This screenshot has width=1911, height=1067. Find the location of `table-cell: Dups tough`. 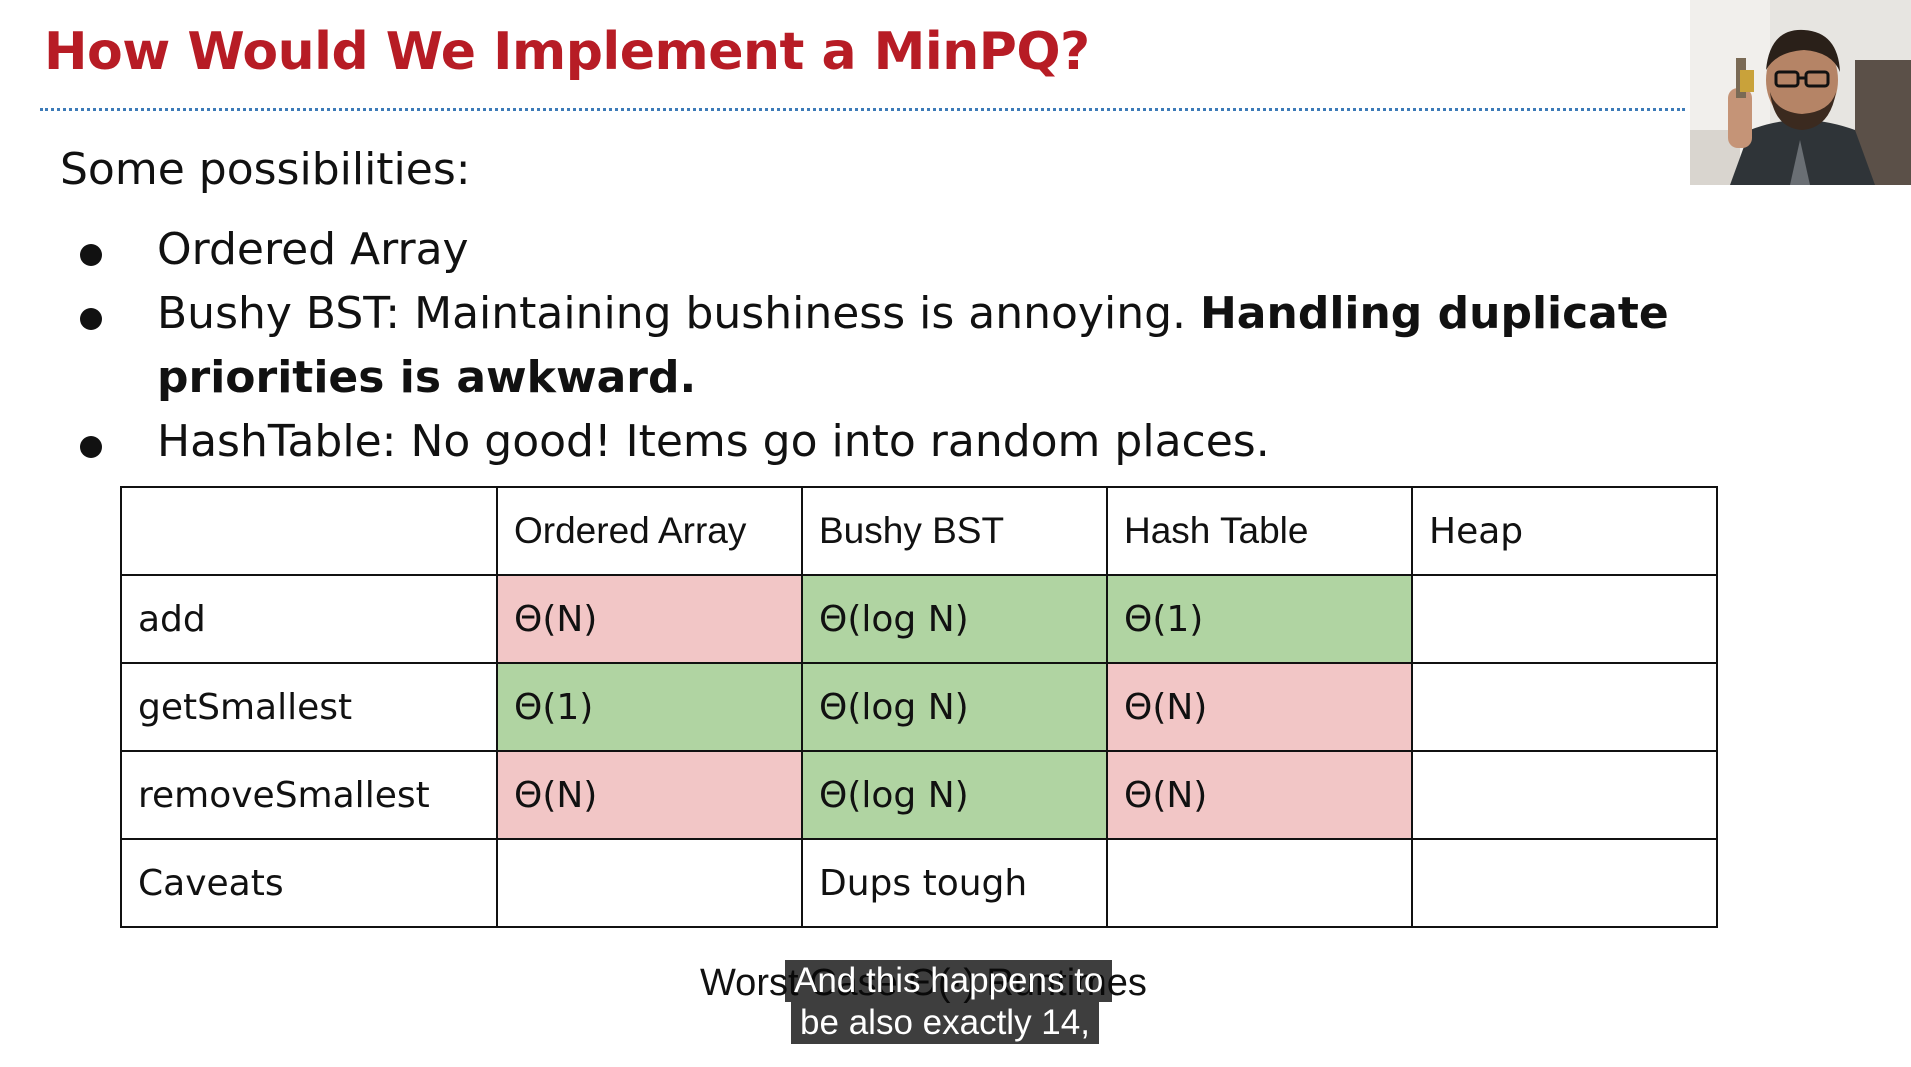

table-cell: Dups tough is located at coordinates (954, 883).